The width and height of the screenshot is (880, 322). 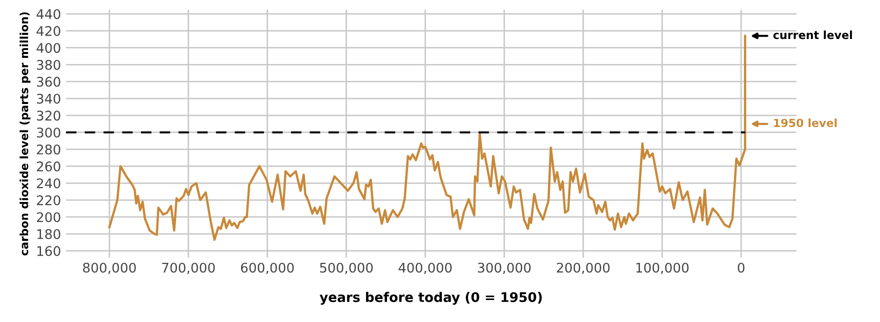 What do you see at coordinates (741, 267) in the screenshot?
I see `x-tick-label: 0` at bounding box center [741, 267].